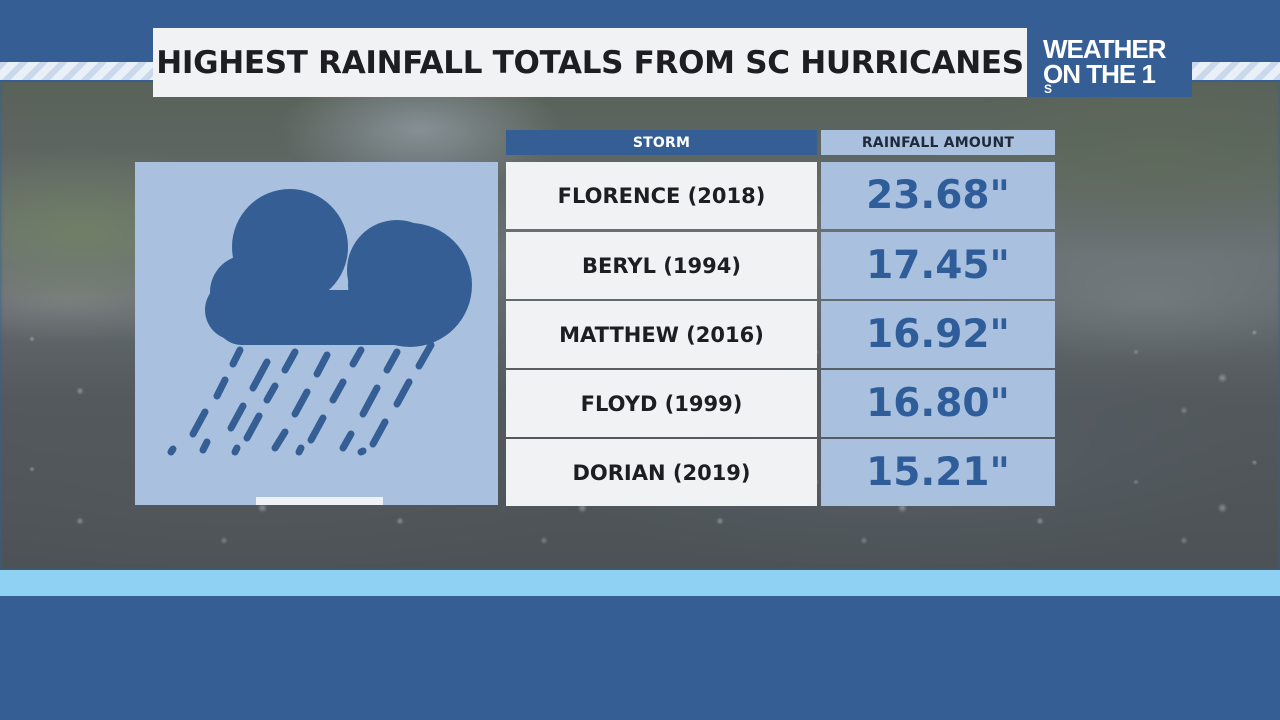 Image resolution: width=1280 pixels, height=720 pixels. What do you see at coordinates (938, 334) in the screenshot?
I see `rainfall-value: 16.92"` at bounding box center [938, 334].